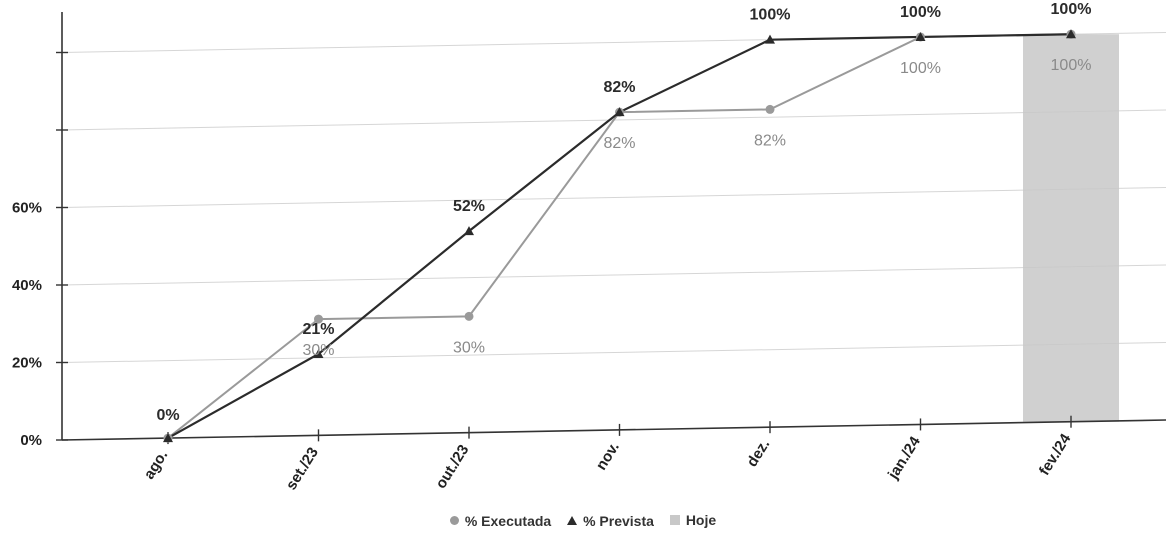  What do you see at coordinates (302, 468) in the screenshot?
I see `x-tick-label: set./23` at bounding box center [302, 468].